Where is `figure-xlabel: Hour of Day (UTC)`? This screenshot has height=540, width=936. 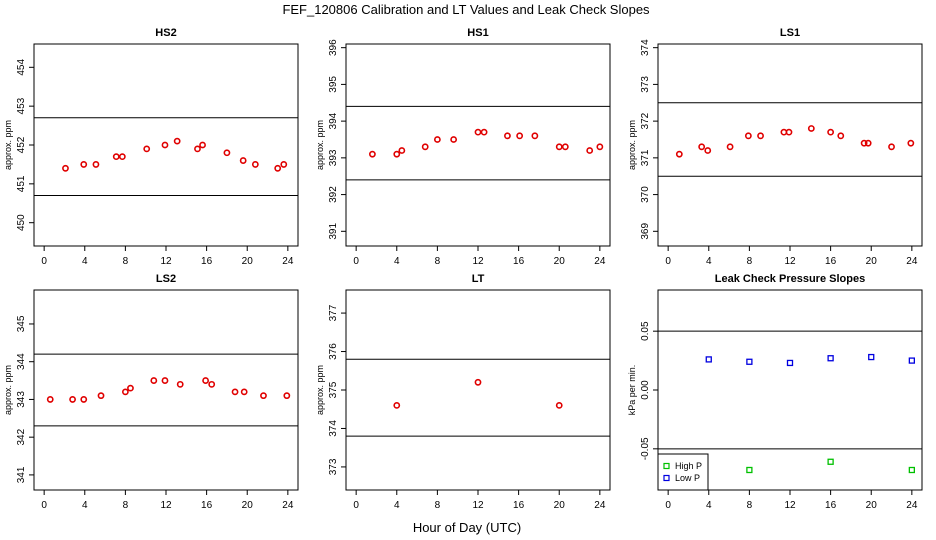 figure-xlabel: Hour of Day (UTC) is located at coordinates (467, 527).